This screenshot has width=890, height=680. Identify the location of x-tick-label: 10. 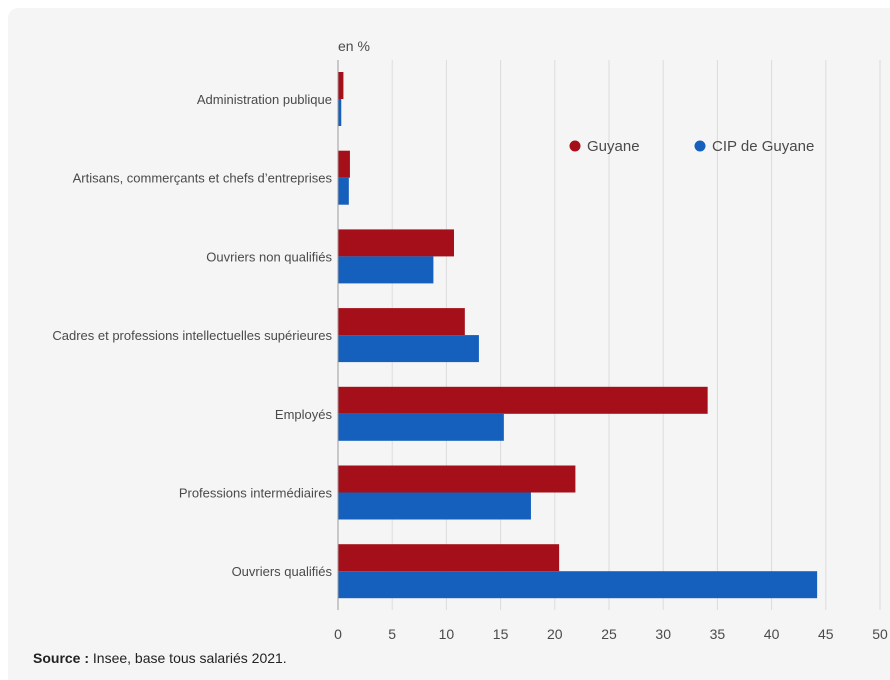
(447, 634).